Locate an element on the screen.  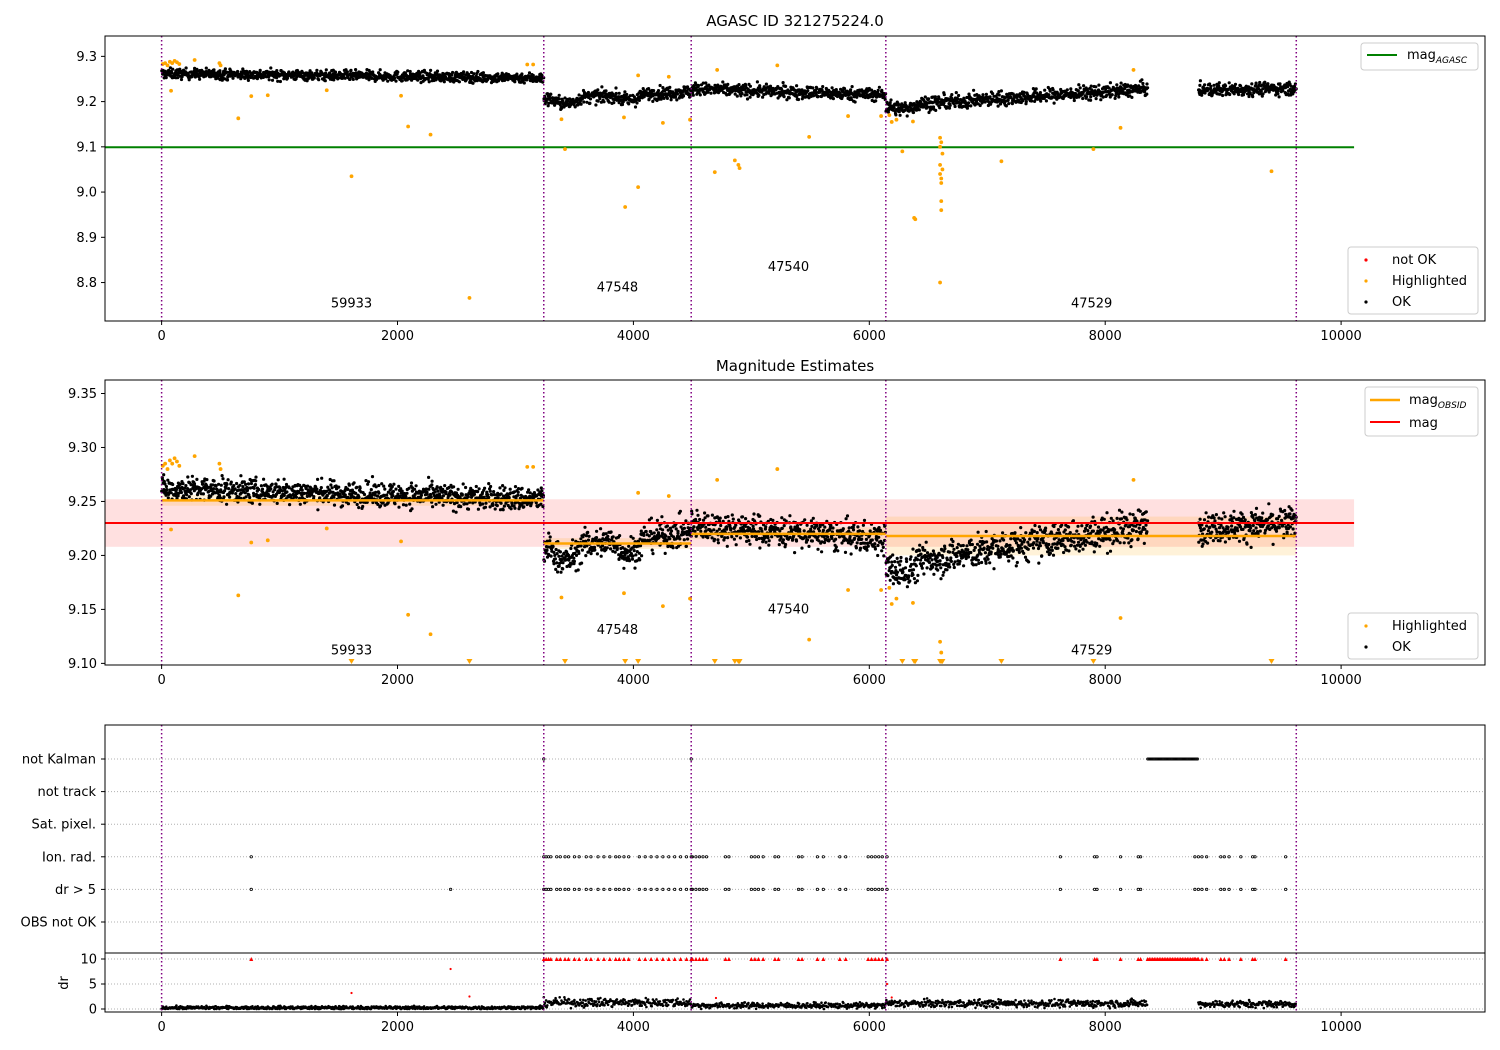
x-tick-label: 2000 is located at coordinates (397, 336).